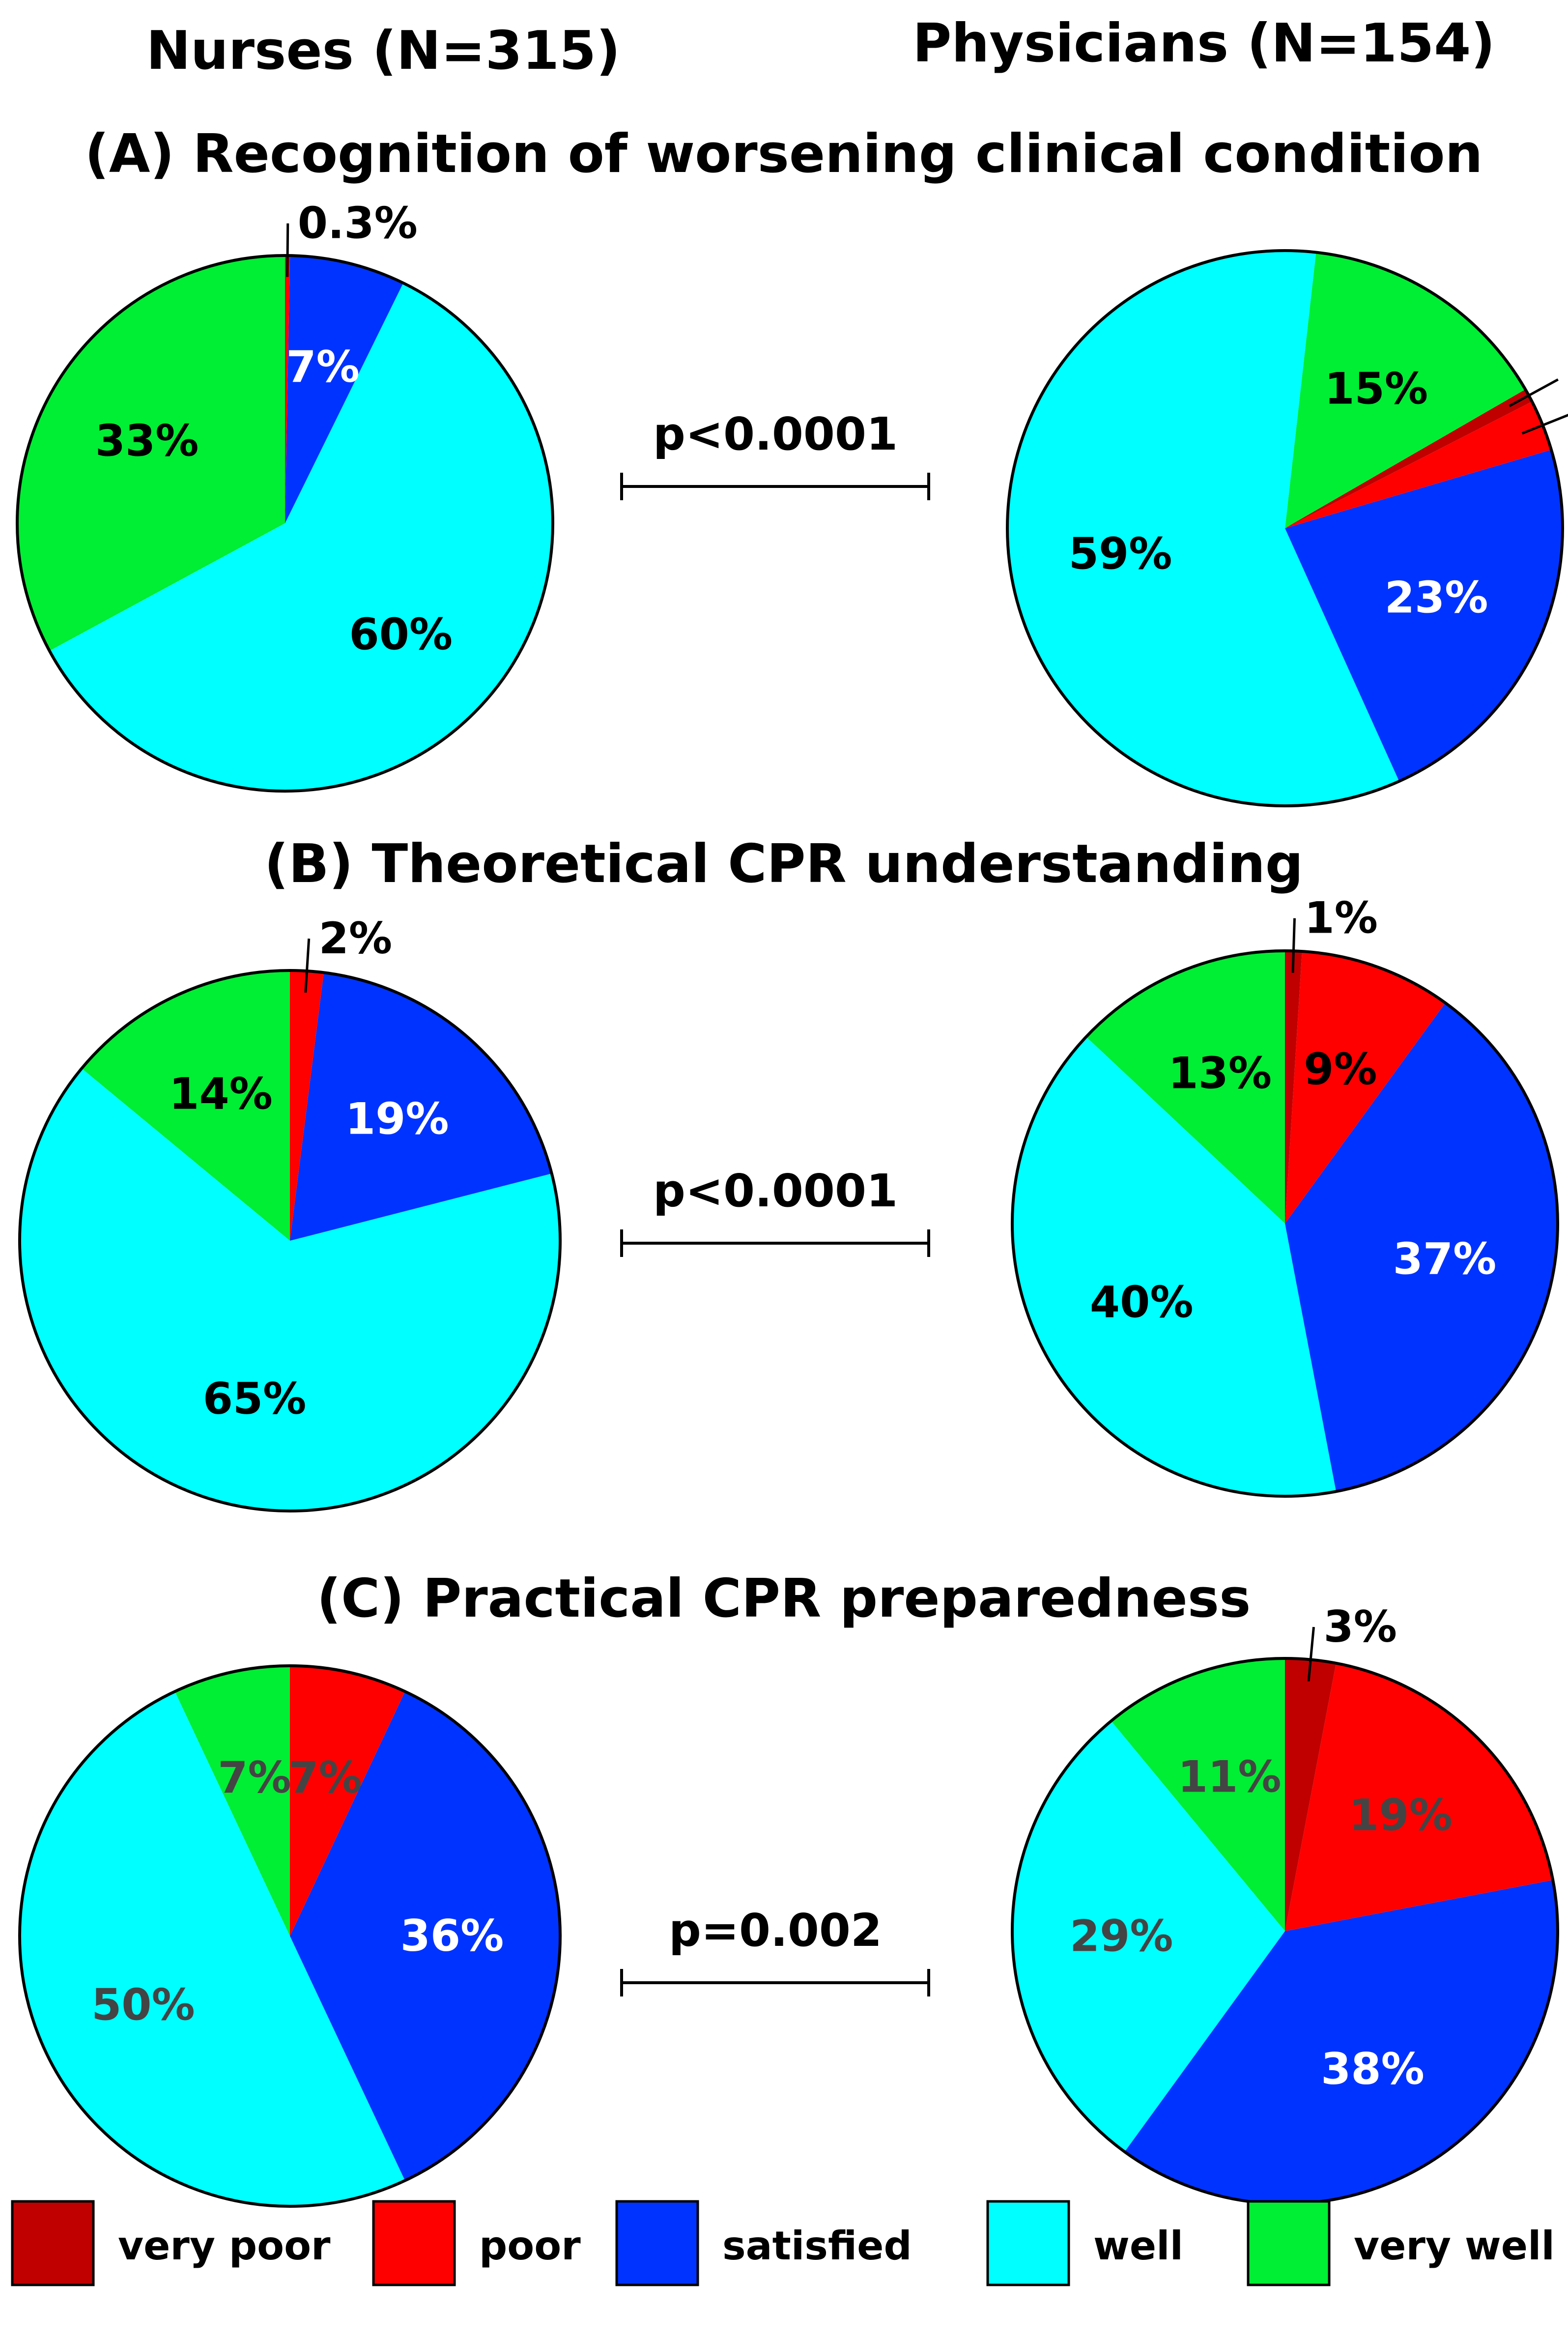 This screenshot has height=2337, width=1568. What do you see at coordinates (1436, 597) in the screenshot?
I see `panel-a-physicians-label-satisfied: 23%` at bounding box center [1436, 597].